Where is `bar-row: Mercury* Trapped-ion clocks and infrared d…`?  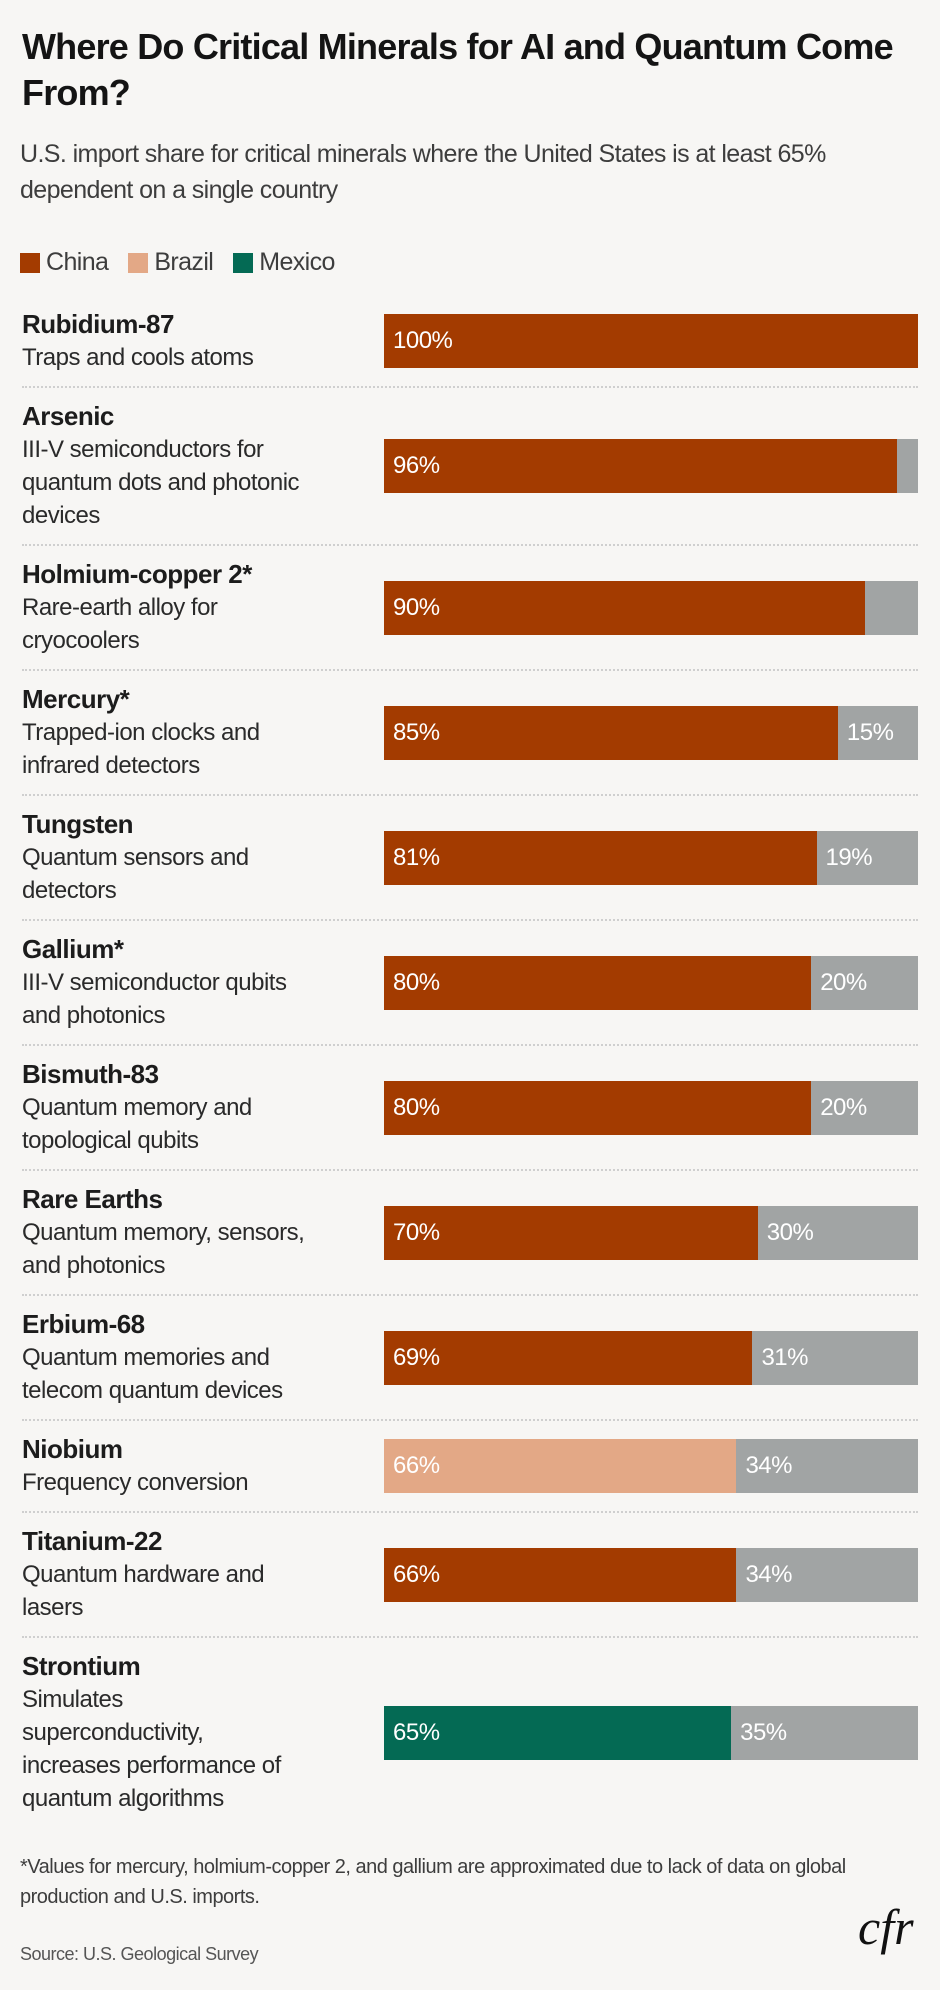 bar-row: Mercury* Trapped-ion clocks and infrared d… is located at coordinates (470, 733).